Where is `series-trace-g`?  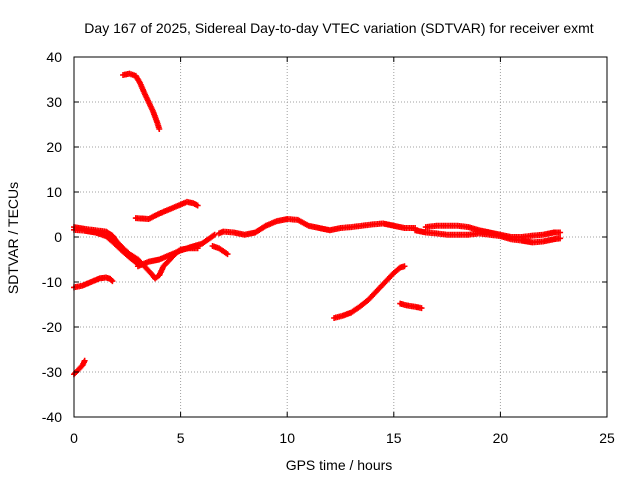 series-trace-g is located at coordinates (488, 236).